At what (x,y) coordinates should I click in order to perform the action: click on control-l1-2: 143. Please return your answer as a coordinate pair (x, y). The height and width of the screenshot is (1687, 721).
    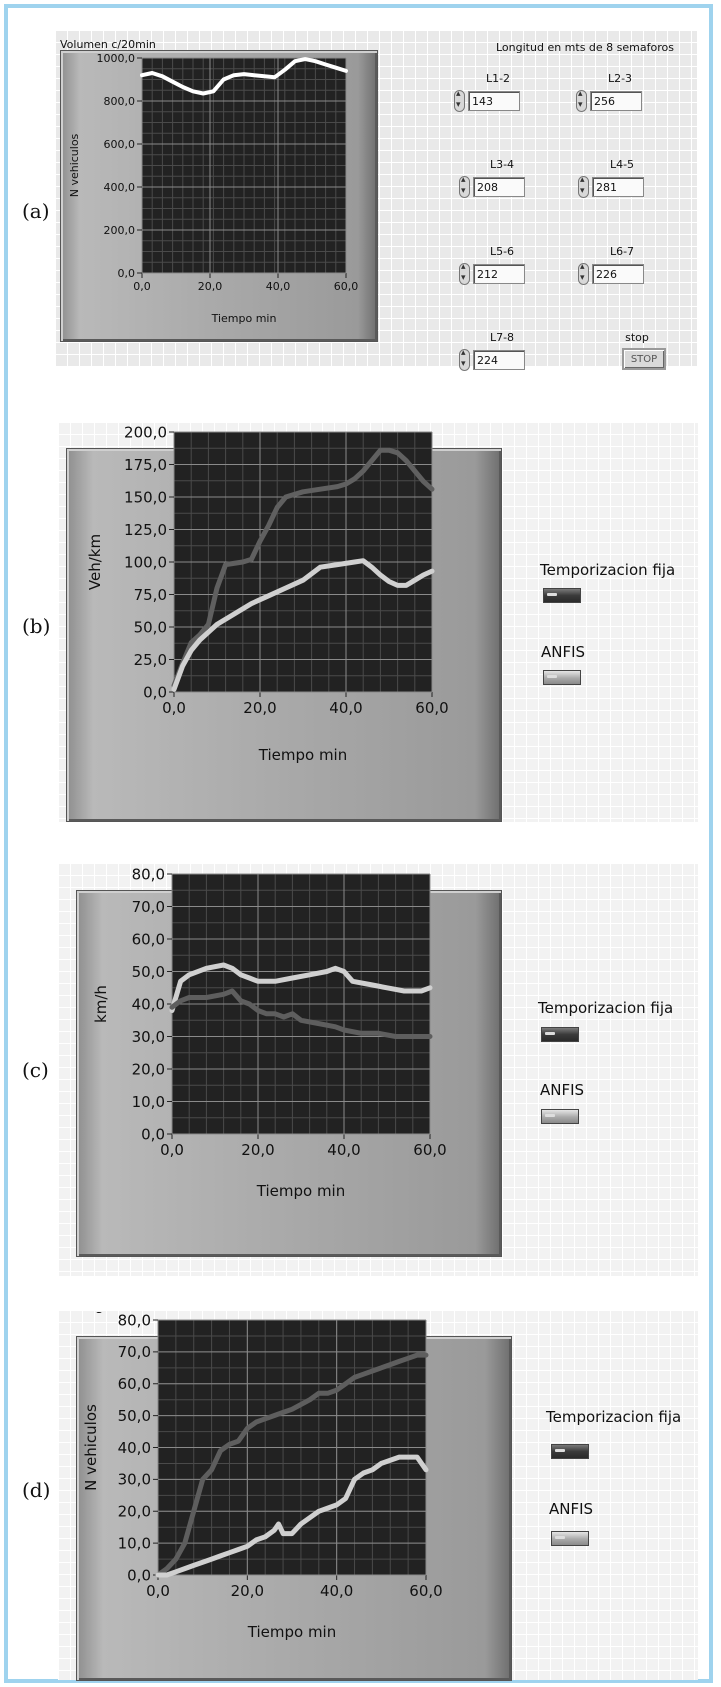
    Looking at the image, I should click on (487, 101).